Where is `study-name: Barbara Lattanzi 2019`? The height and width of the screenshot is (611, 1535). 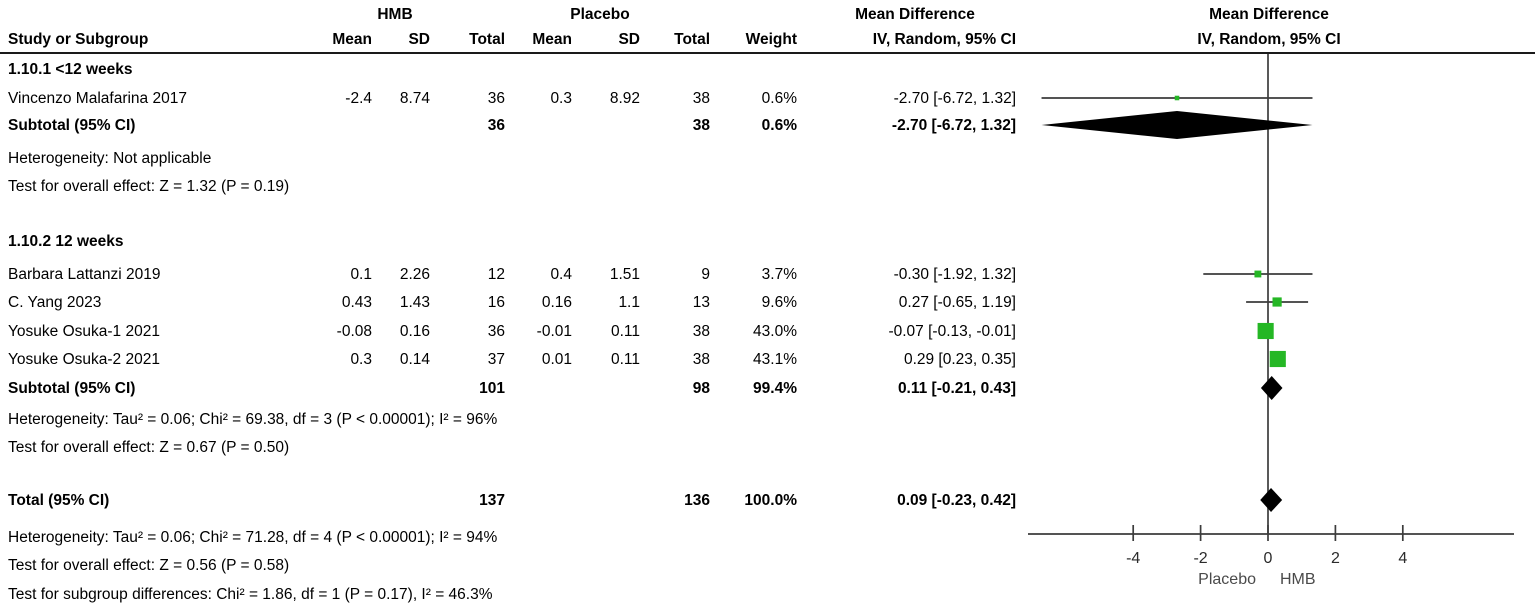
study-name: Barbara Lattanzi 2019 is located at coordinates (84, 274).